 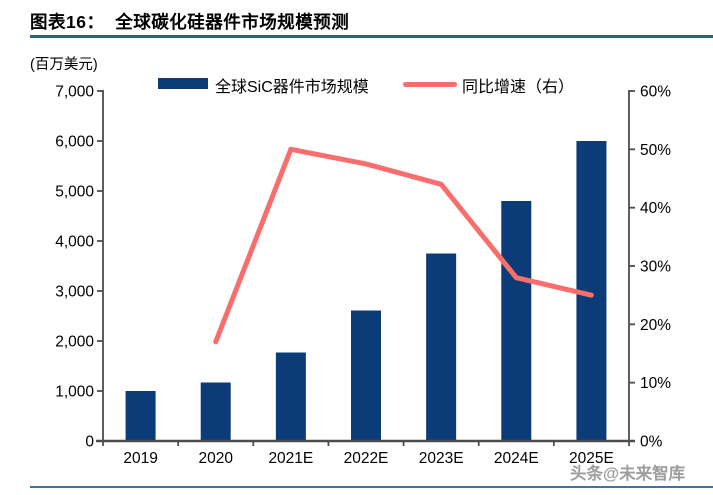 What do you see at coordinates (655, 208) in the screenshot?
I see `right-axis-tick-label: 40%` at bounding box center [655, 208].